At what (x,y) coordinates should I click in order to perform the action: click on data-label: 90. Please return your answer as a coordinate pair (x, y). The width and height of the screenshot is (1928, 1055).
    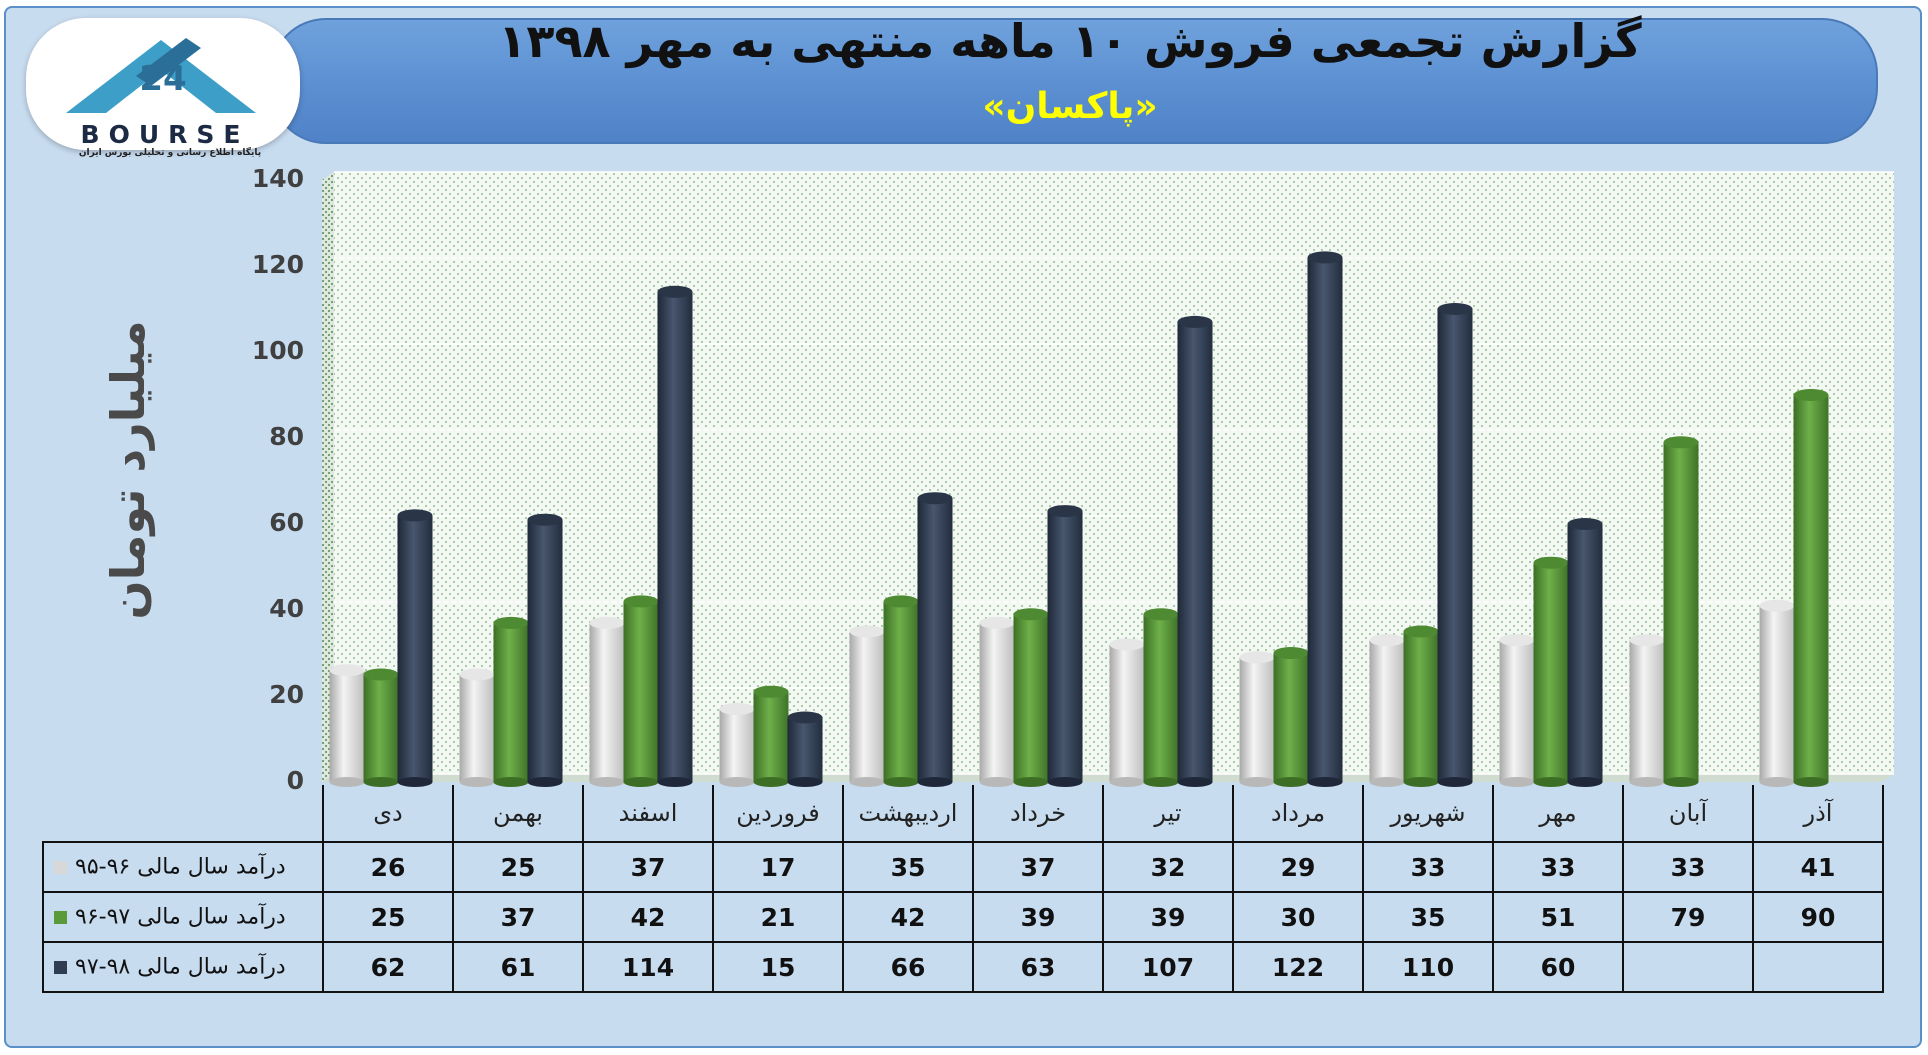
    Looking at the image, I should click on (1818, 917).